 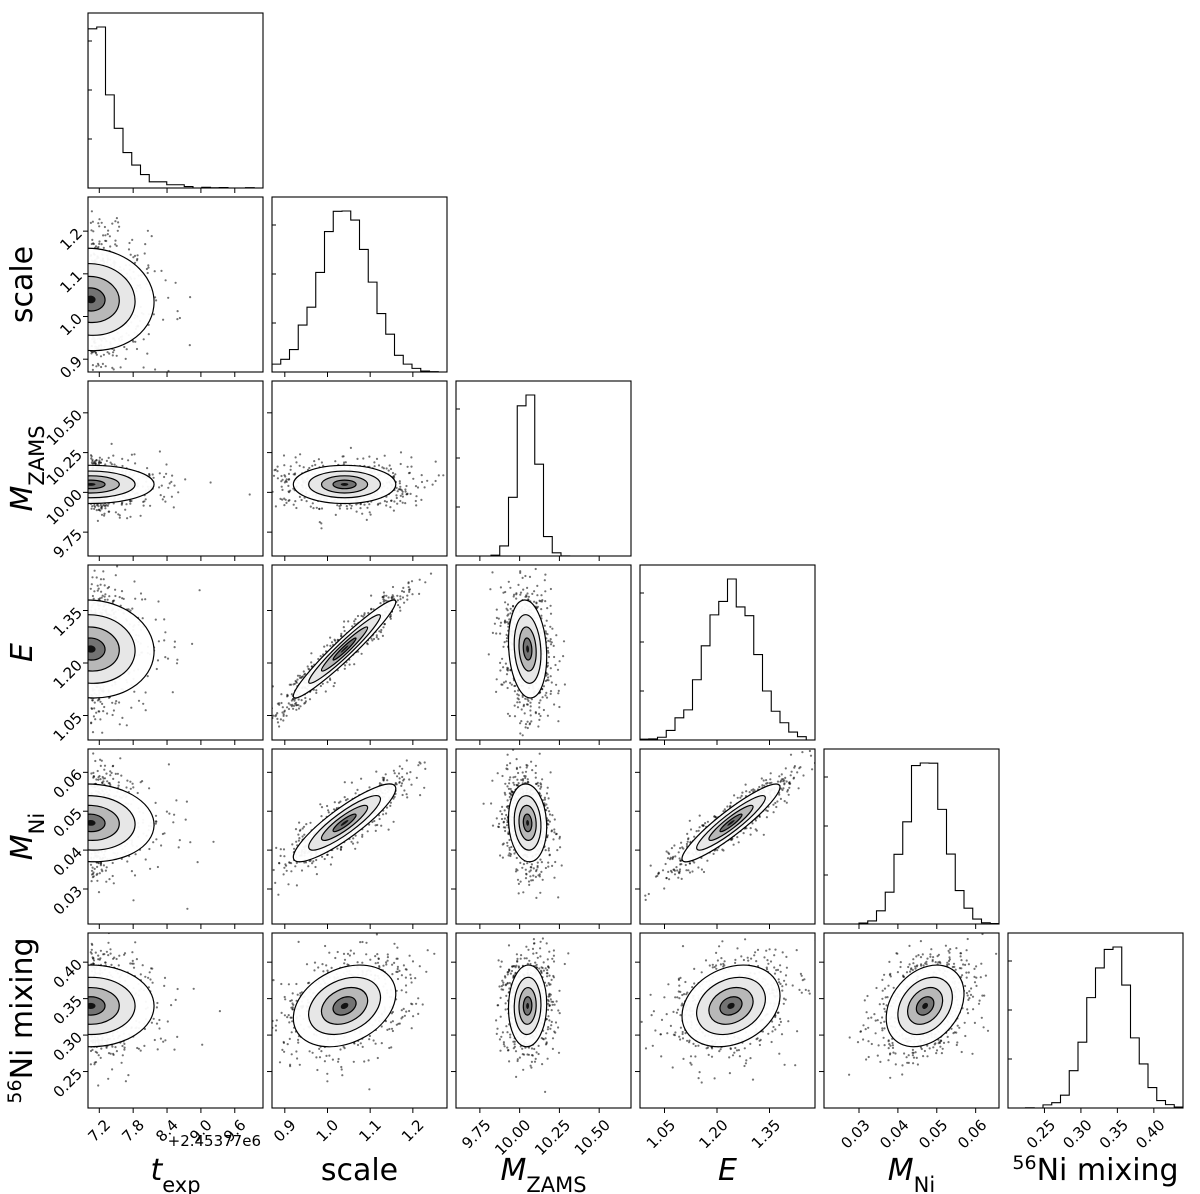 I want to click on y-tick-label-1-0-1: 1.0, so click(x=71, y=325).